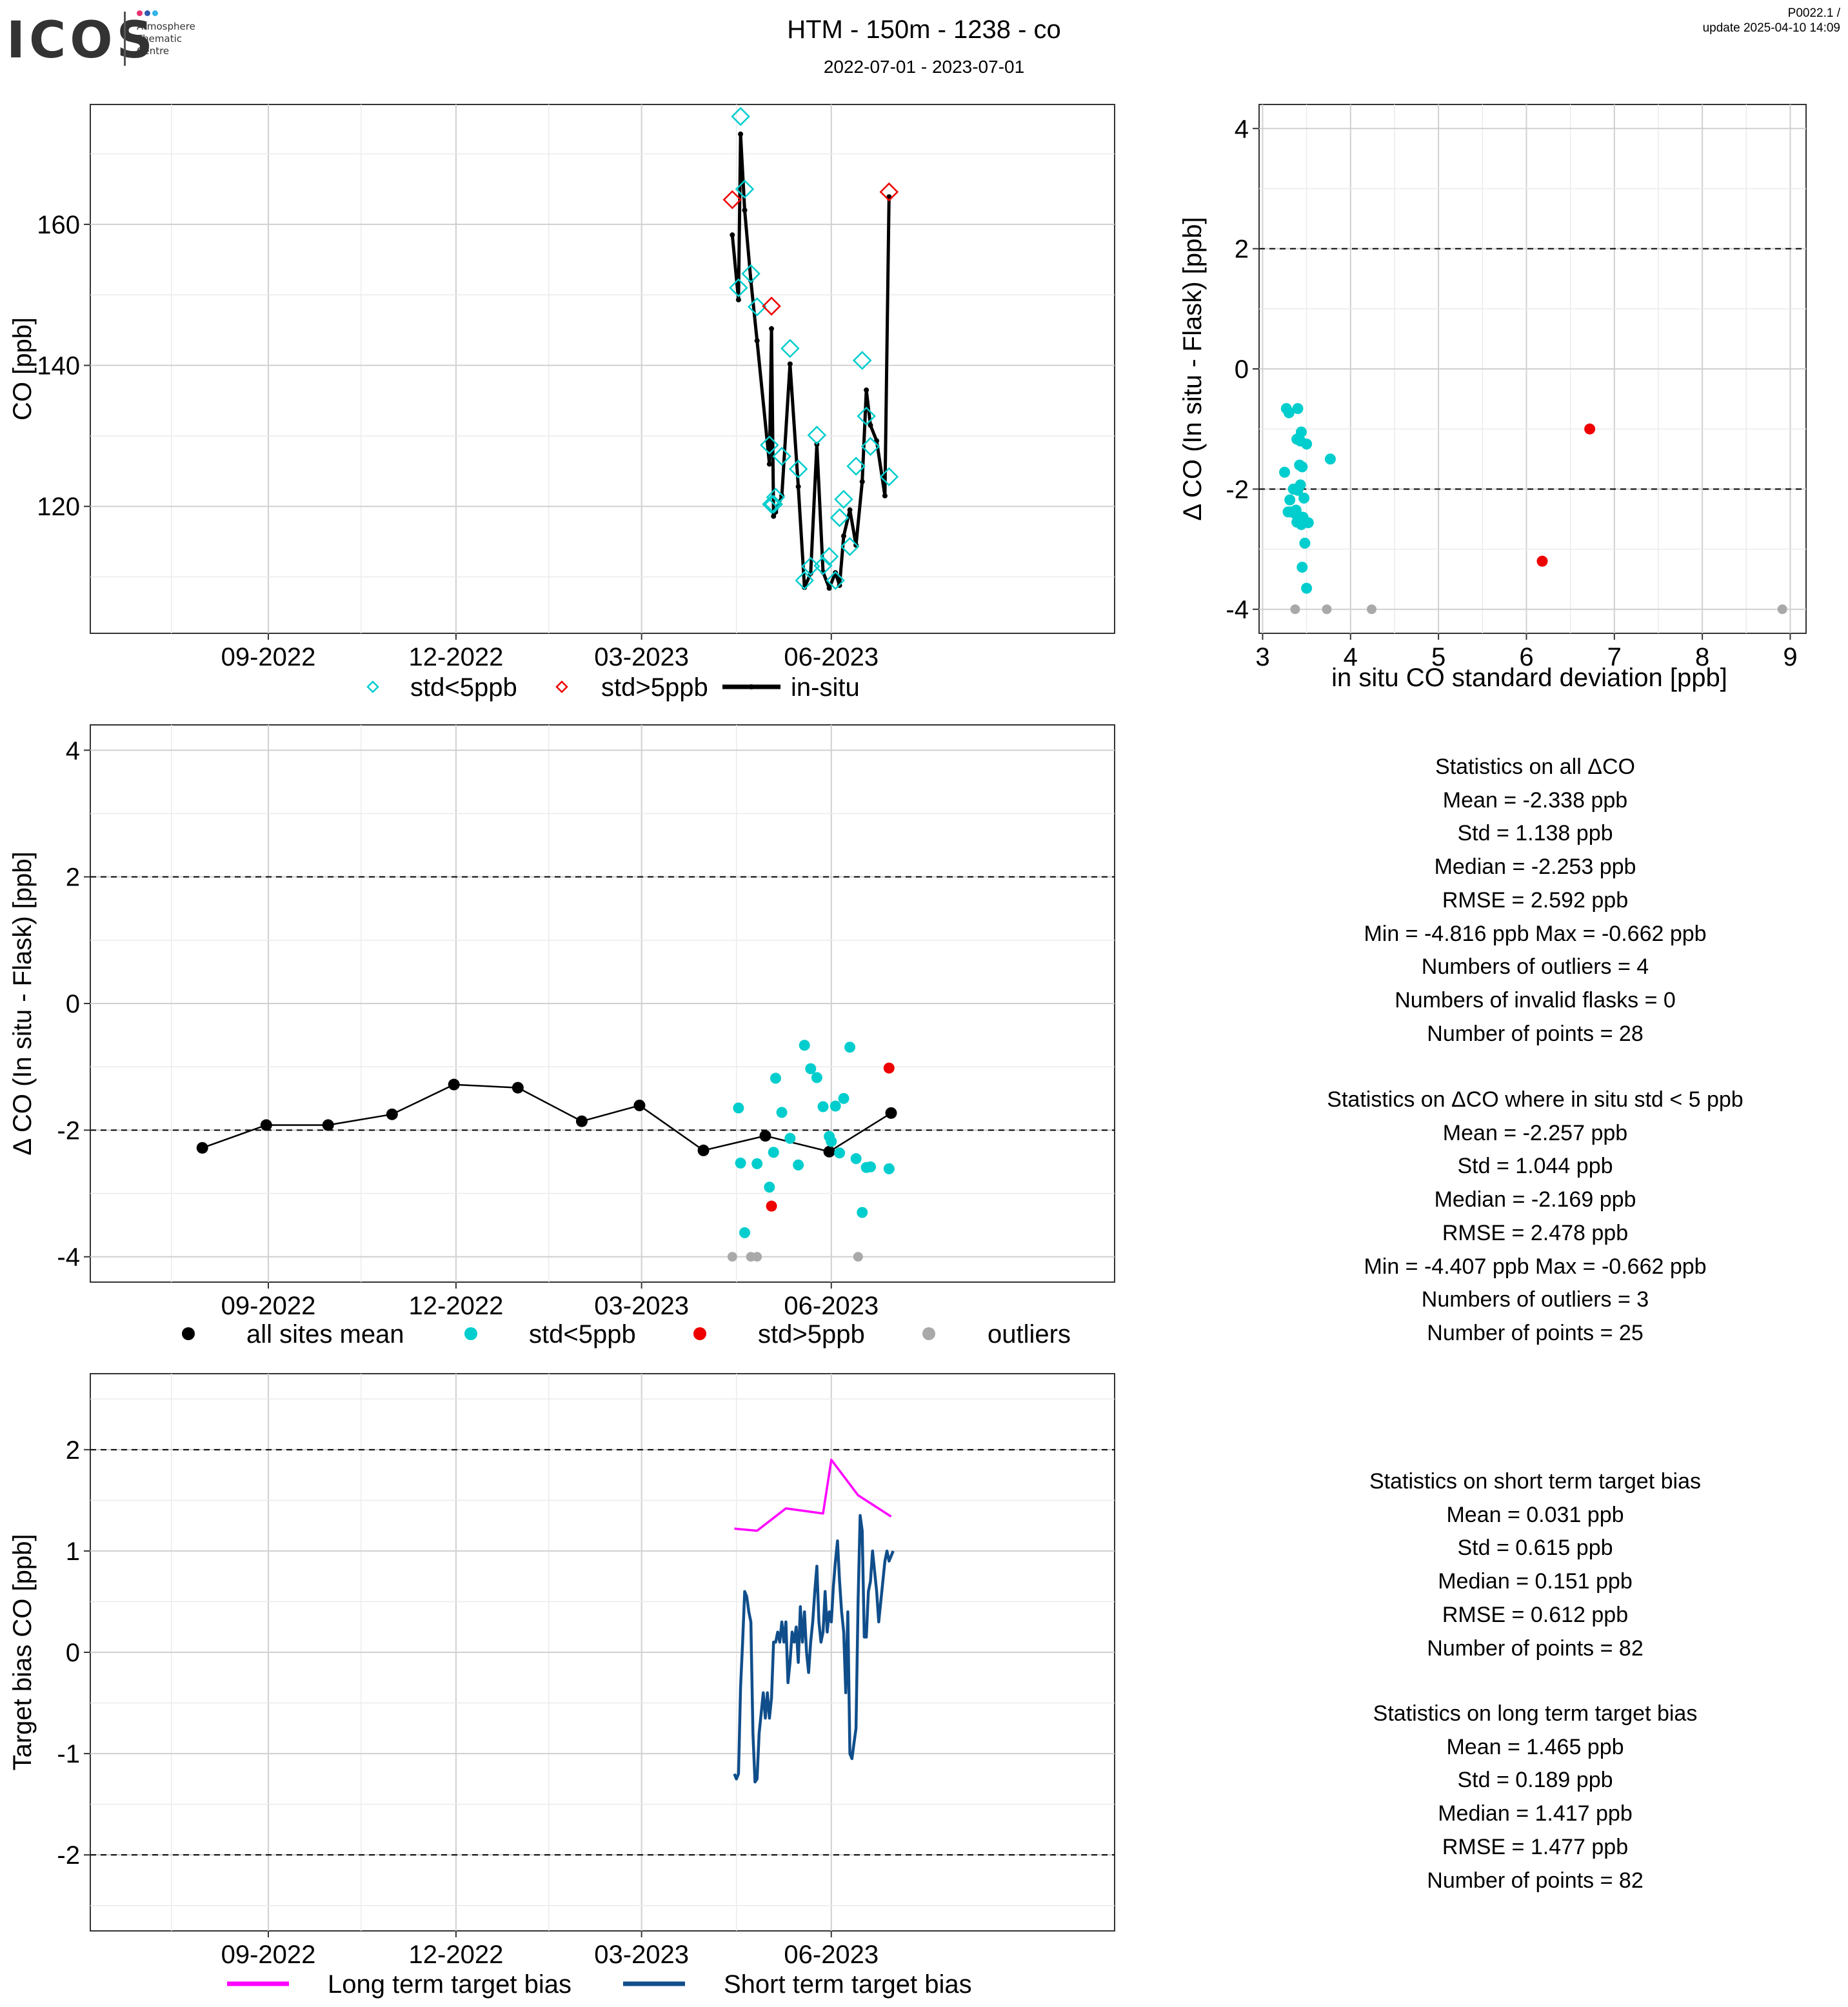  What do you see at coordinates (1535, 1615) in the screenshot?
I see `stats-short-term-line: RMSE = 0.612 ppb` at bounding box center [1535, 1615].